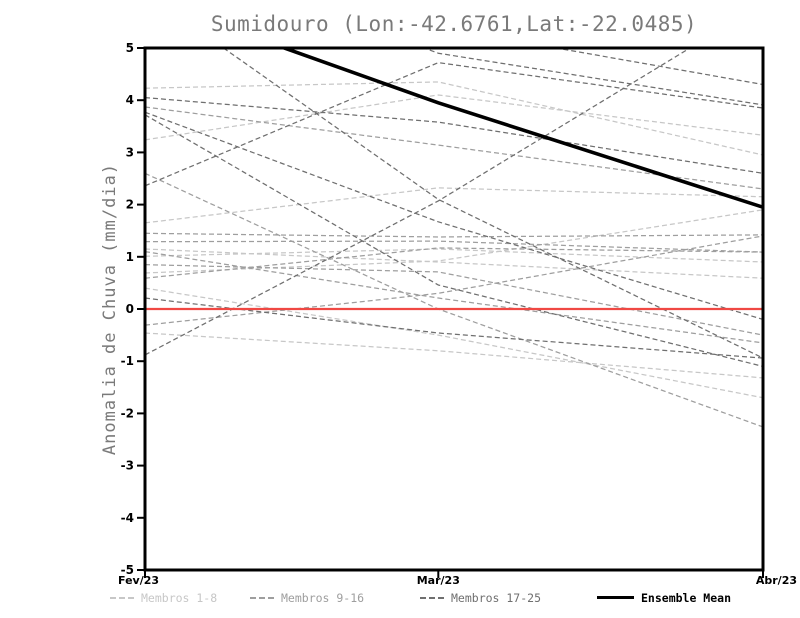  What do you see at coordinates (686, 597) in the screenshot?
I see `legend-label: Ensemble Mean` at bounding box center [686, 597].